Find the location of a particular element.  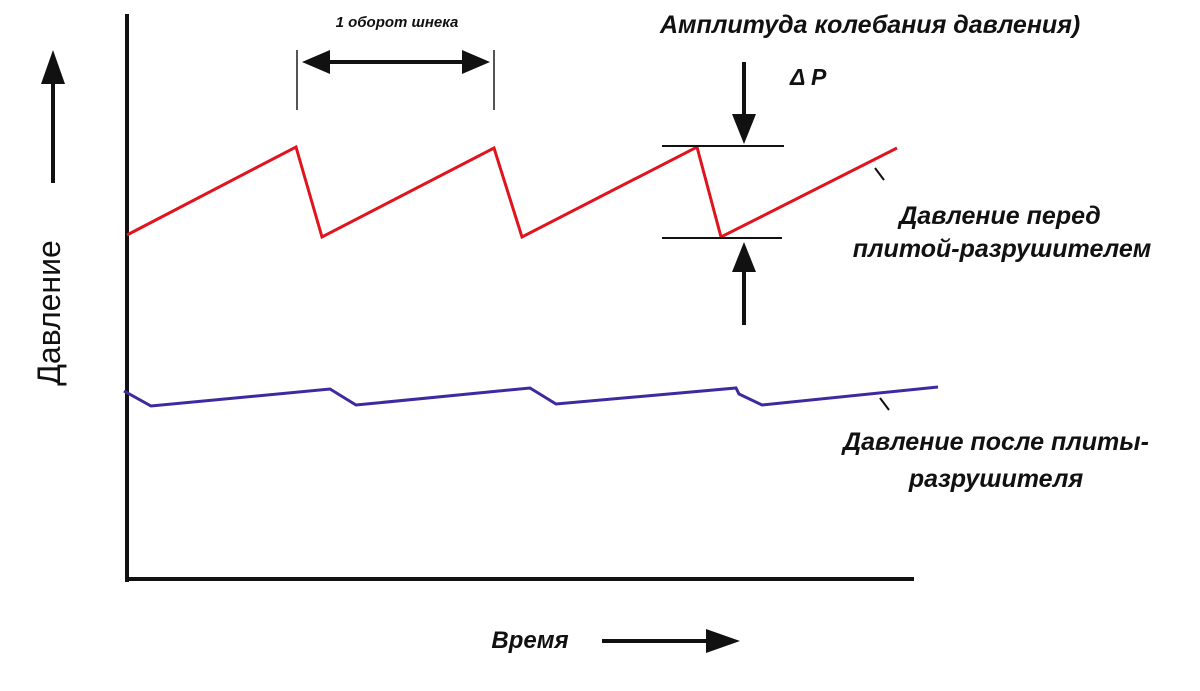

before-plate-label-line1: Давление перед is located at coordinates (999, 216).